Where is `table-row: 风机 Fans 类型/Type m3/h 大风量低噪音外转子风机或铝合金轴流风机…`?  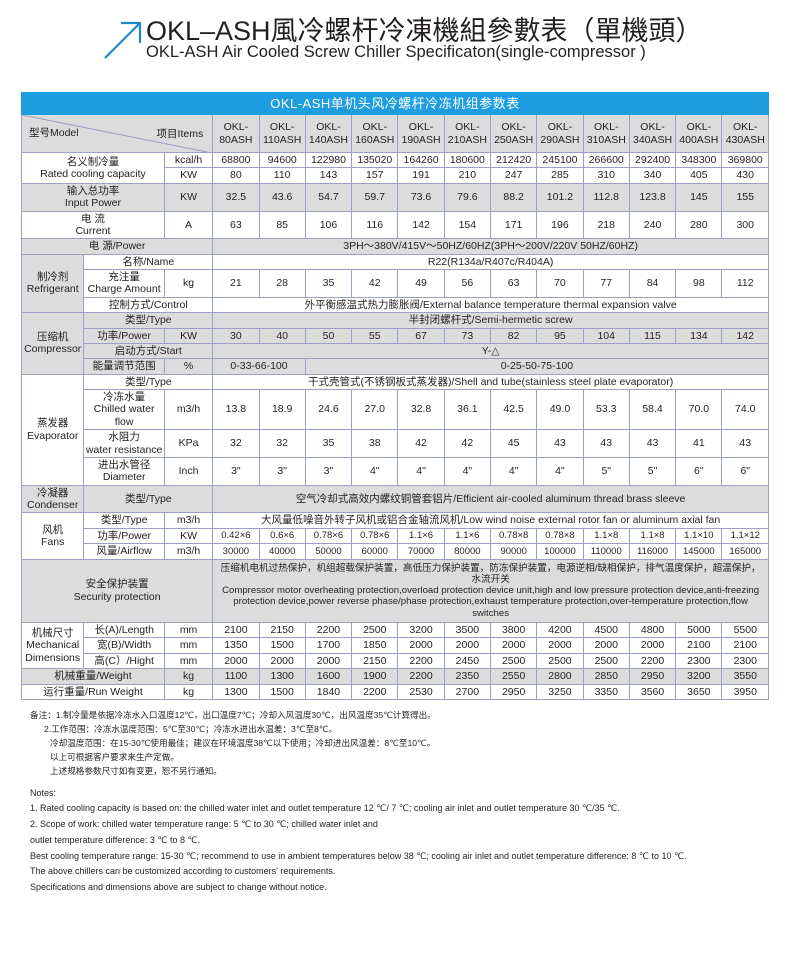 table-row: 风机 Fans 类型/Type m3/h 大风量低噪音外转子风机或铝合金轴流风机… is located at coordinates (394, 536).